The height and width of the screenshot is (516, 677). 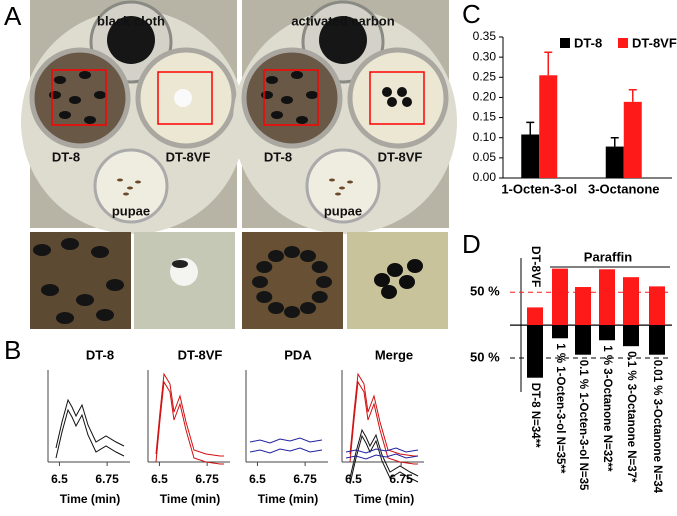 I want to click on panel-label: B, so click(x=12, y=350).